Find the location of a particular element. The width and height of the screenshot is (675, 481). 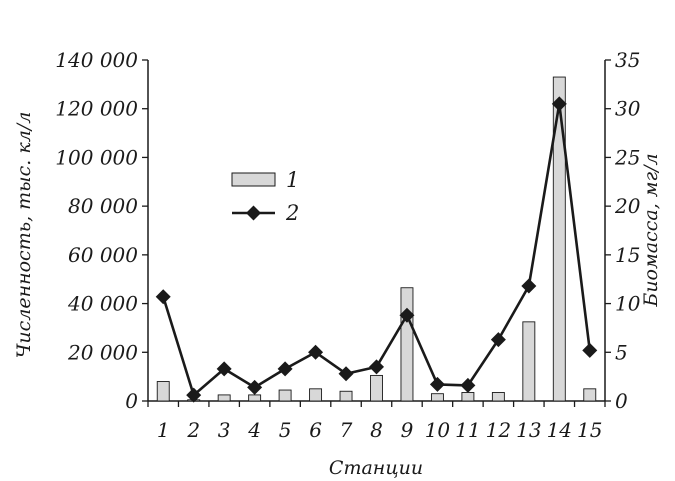

y-left-tick-label: 140 000 is located at coordinates (96, 60).